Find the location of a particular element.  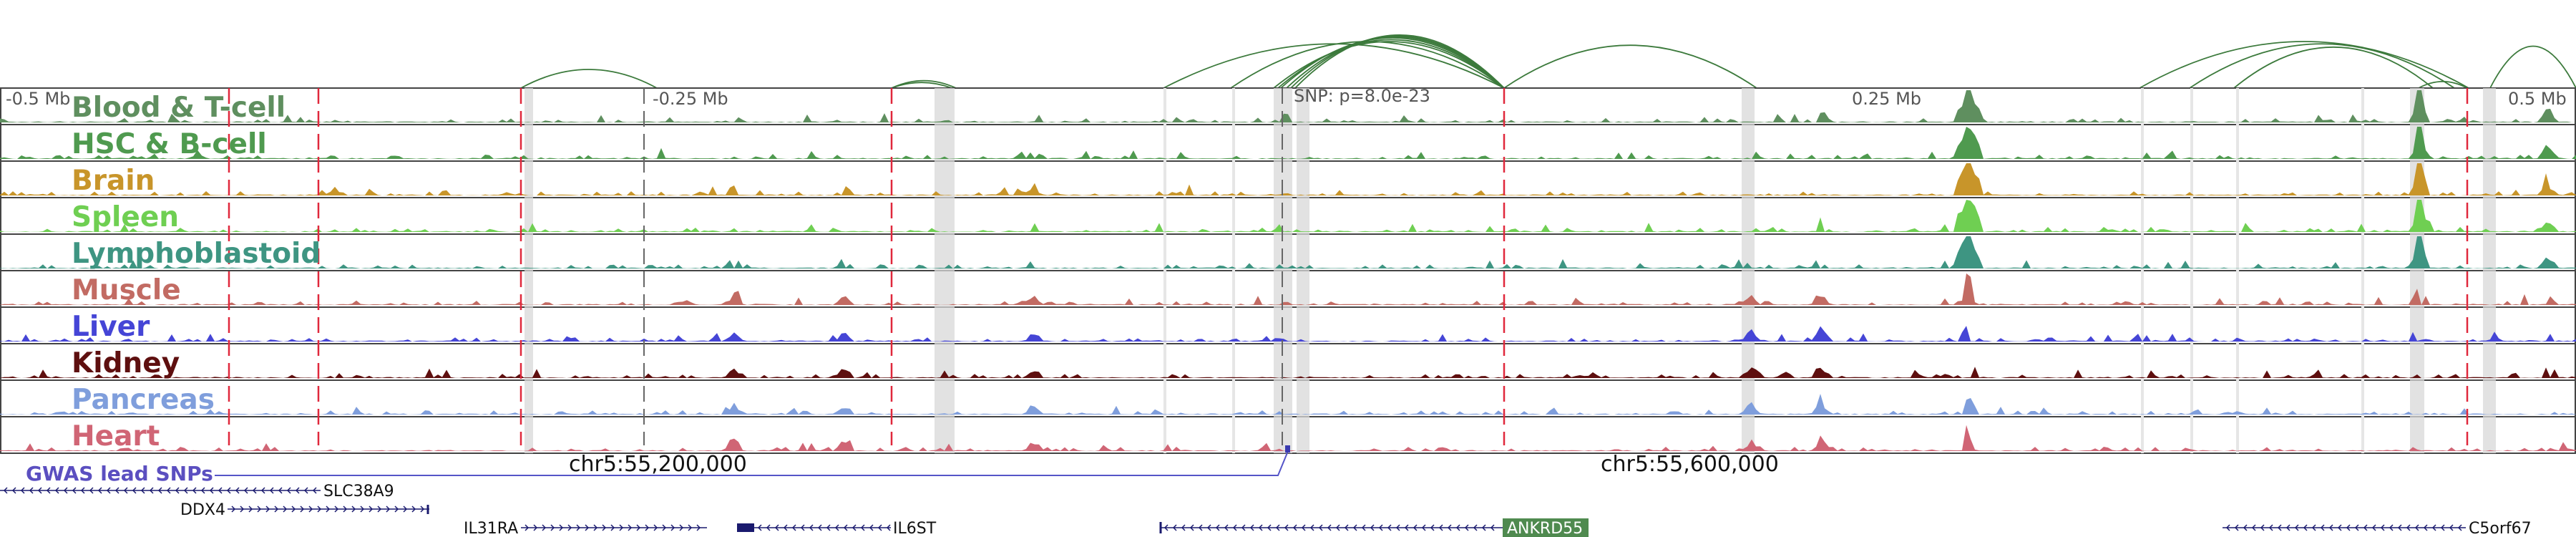

gene-ddx4-strand-arrows is located at coordinates (328, 509).